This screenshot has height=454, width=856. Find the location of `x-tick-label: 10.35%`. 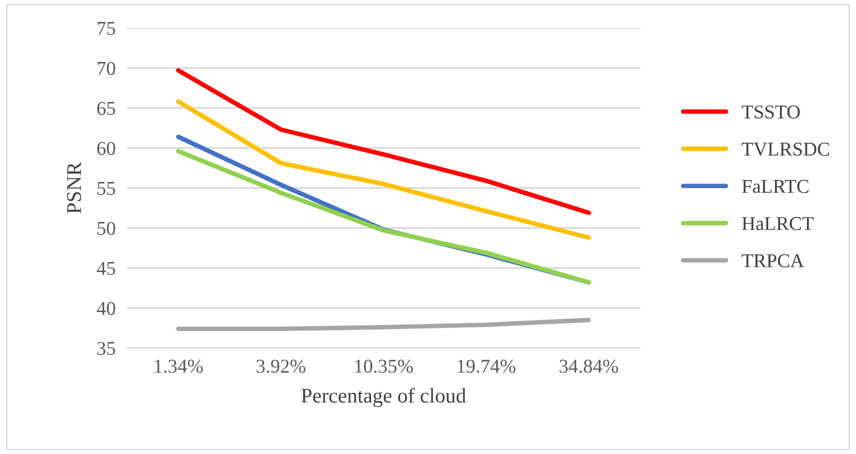

x-tick-label: 10.35% is located at coordinates (384, 366).